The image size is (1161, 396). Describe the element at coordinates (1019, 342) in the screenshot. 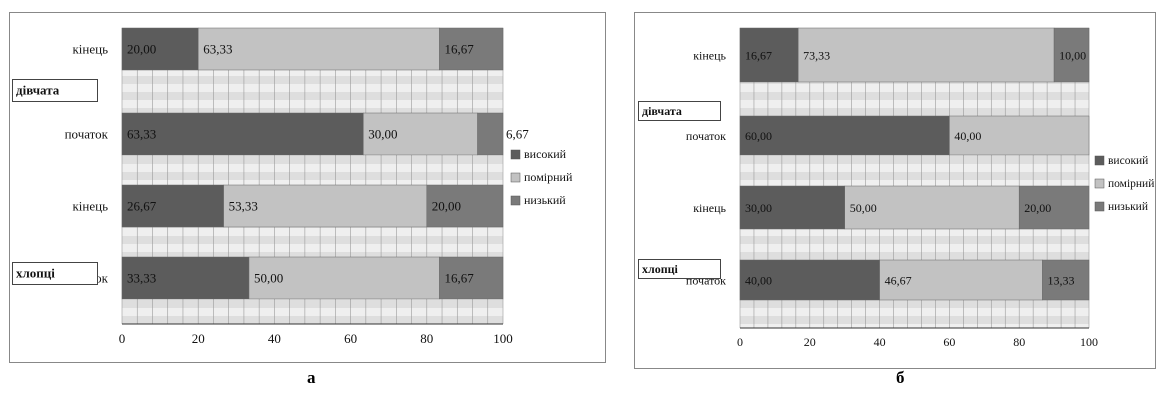

I see `x-tick-label-b: 80` at that location.